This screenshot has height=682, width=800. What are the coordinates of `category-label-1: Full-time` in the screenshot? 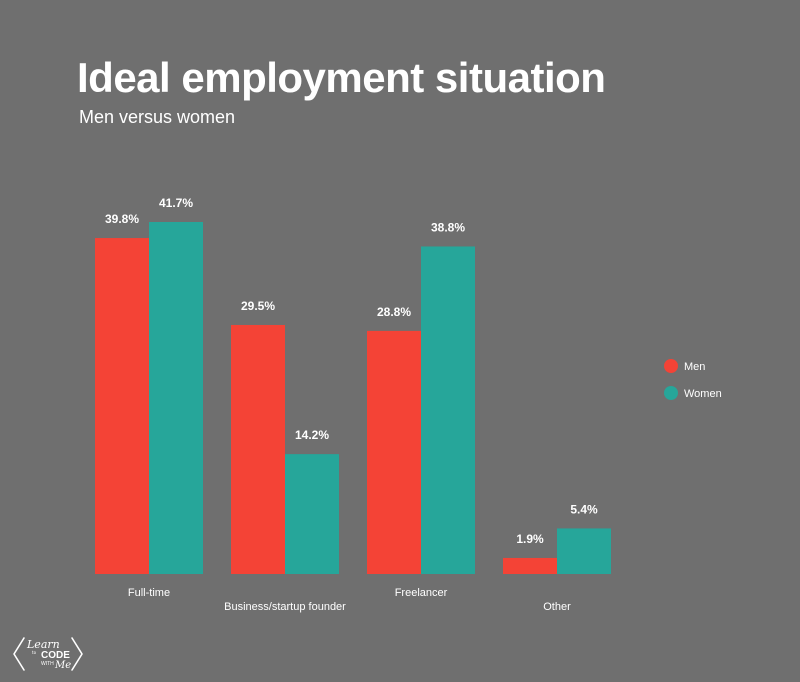 It's located at (149, 593).